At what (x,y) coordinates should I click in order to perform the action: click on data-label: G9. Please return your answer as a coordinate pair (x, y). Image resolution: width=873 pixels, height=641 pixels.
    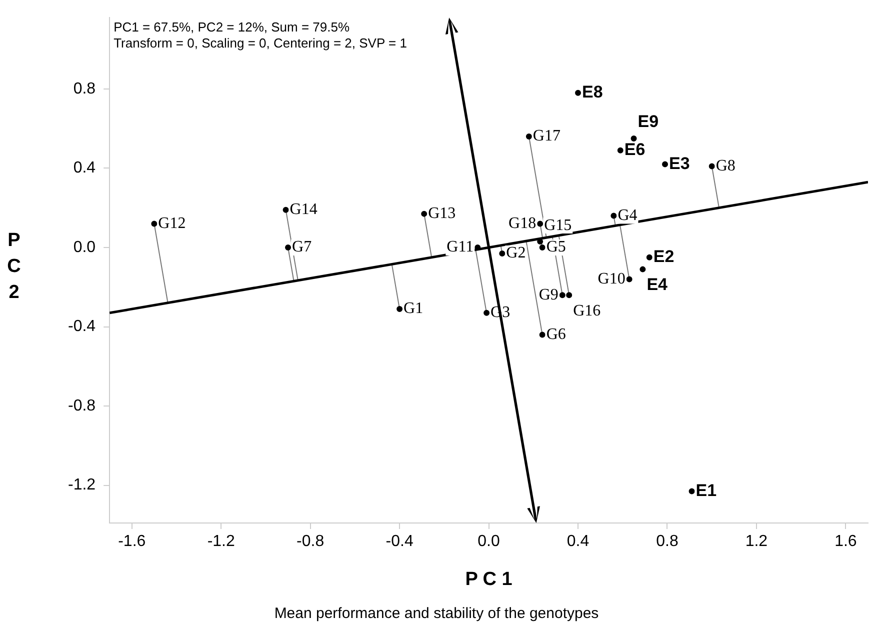
    Looking at the image, I should click on (548, 295).